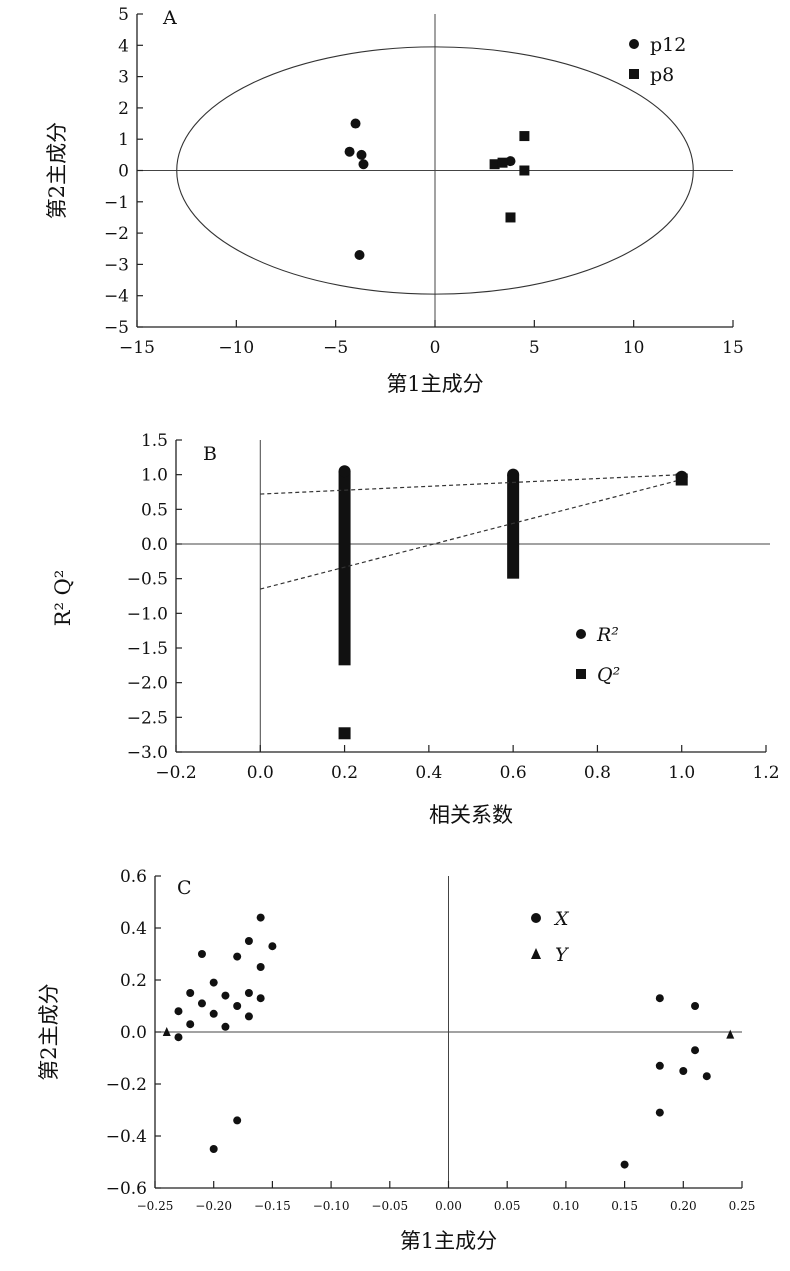 Image resolution: width=790 pixels, height=1271 pixels. Describe the element at coordinates (147, 580) in the screenshot. I see `panel-b-y-tick-label: −0.5` at that location.